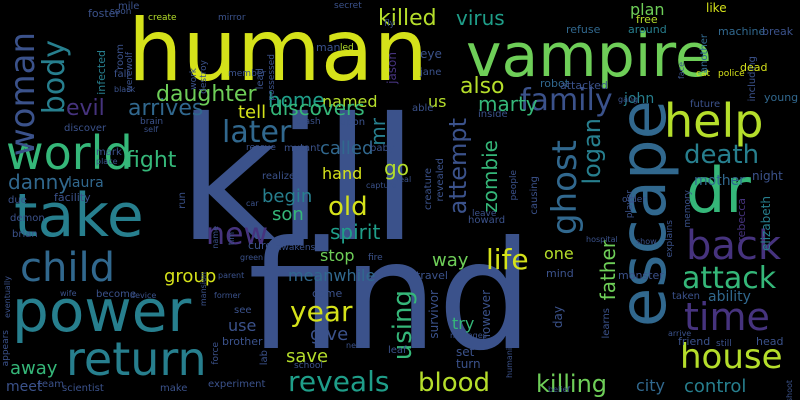 Image resolution: width=800 pixels, height=400 pixels. What do you see at coordinates (152, 122) in the screenshot?
I see `word-brain: brain` at bounding box center [152, 122].